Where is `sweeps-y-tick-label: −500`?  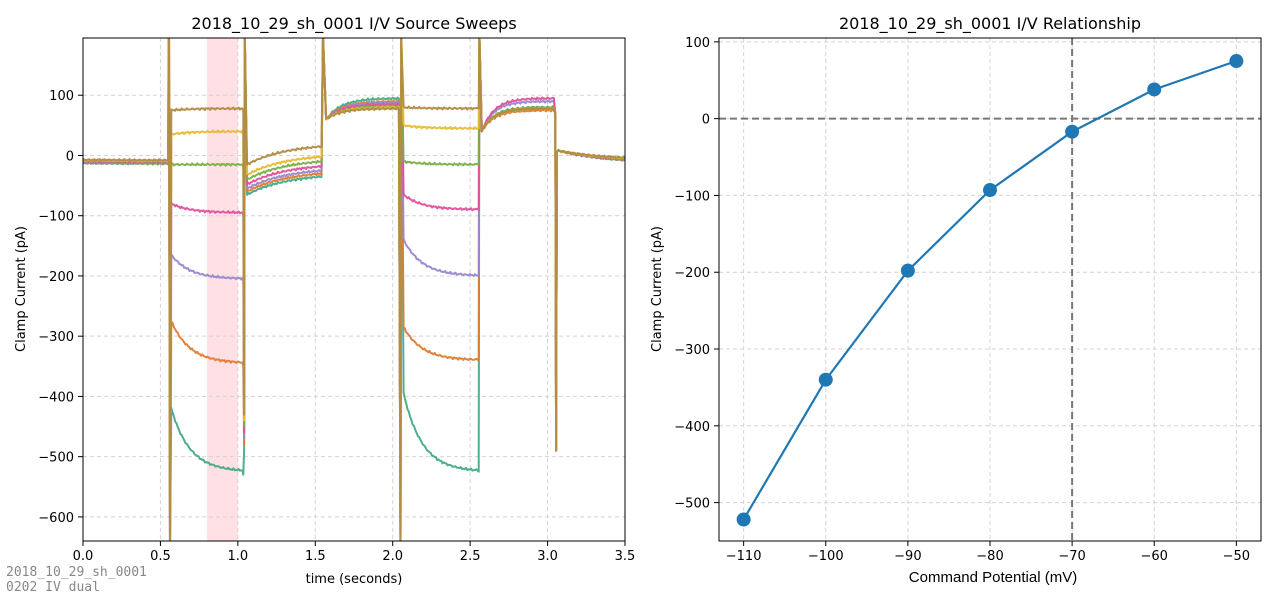 sweeps-y-tick-label: −500 is located at coordinates (56, 458).